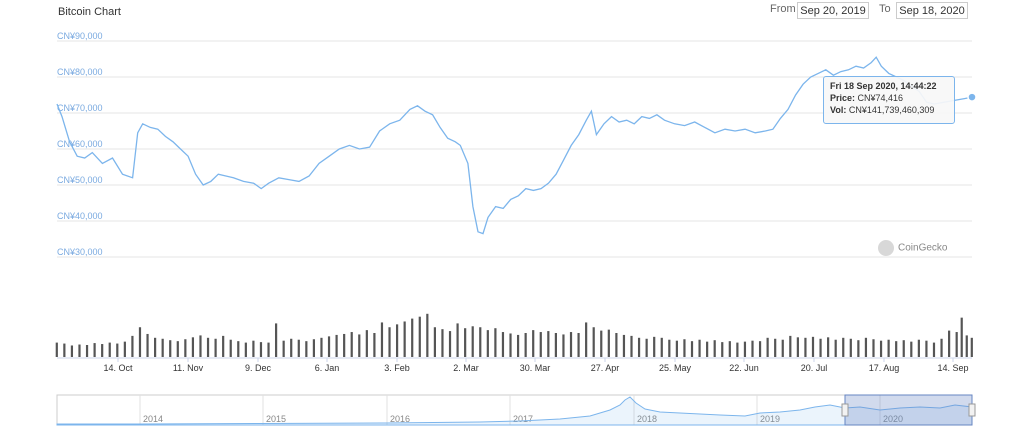 Image resolution: width=1024 pixels, height=433 pixels. Describe the element at coordinates (188, 368) in the screenshot. I see `x-tick-label: 11. Nov` at that location.